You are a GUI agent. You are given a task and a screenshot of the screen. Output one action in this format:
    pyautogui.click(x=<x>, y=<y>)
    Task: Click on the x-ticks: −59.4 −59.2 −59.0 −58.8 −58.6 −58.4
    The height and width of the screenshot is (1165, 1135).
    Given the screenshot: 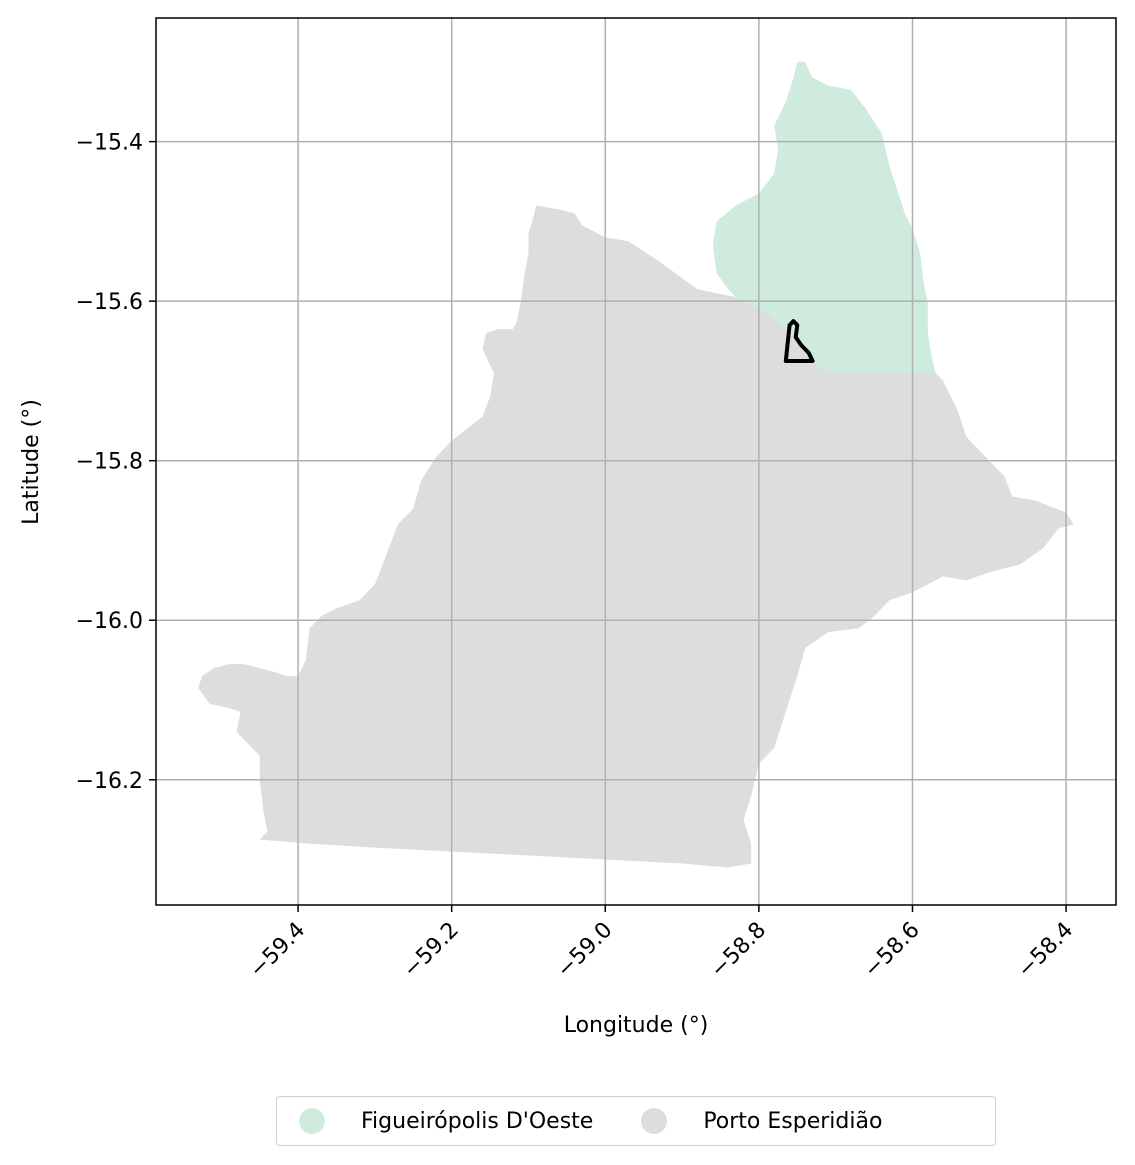 What is the action you would take?
    pyautogui.click(x=661, y=944)
    